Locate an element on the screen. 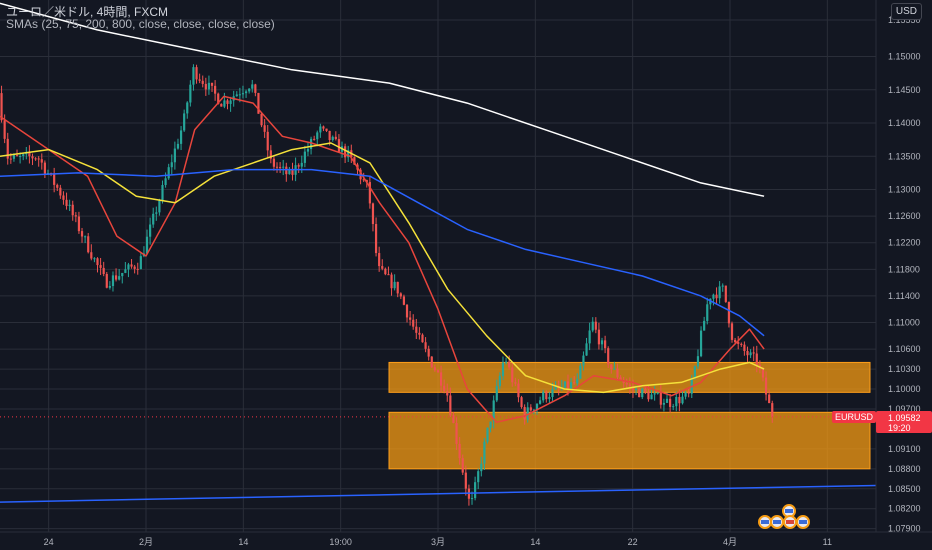 The height and width of the screenshot is (550, 932). symbol-legend: ユーロ／米ドル, 4時間, FXCM is located at coordinates (87, 12).